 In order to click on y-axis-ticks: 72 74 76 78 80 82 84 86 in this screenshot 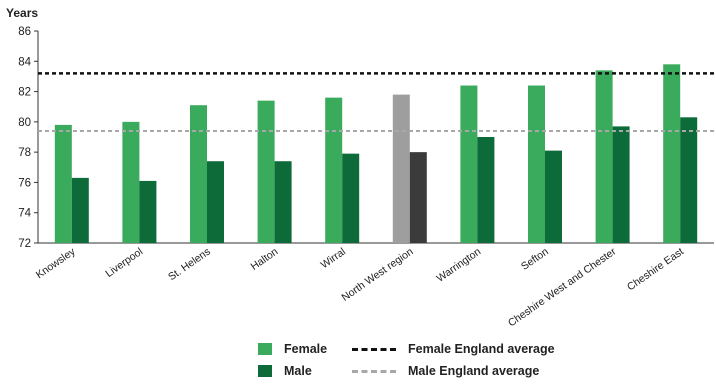, I will do `click(28, 138)`.